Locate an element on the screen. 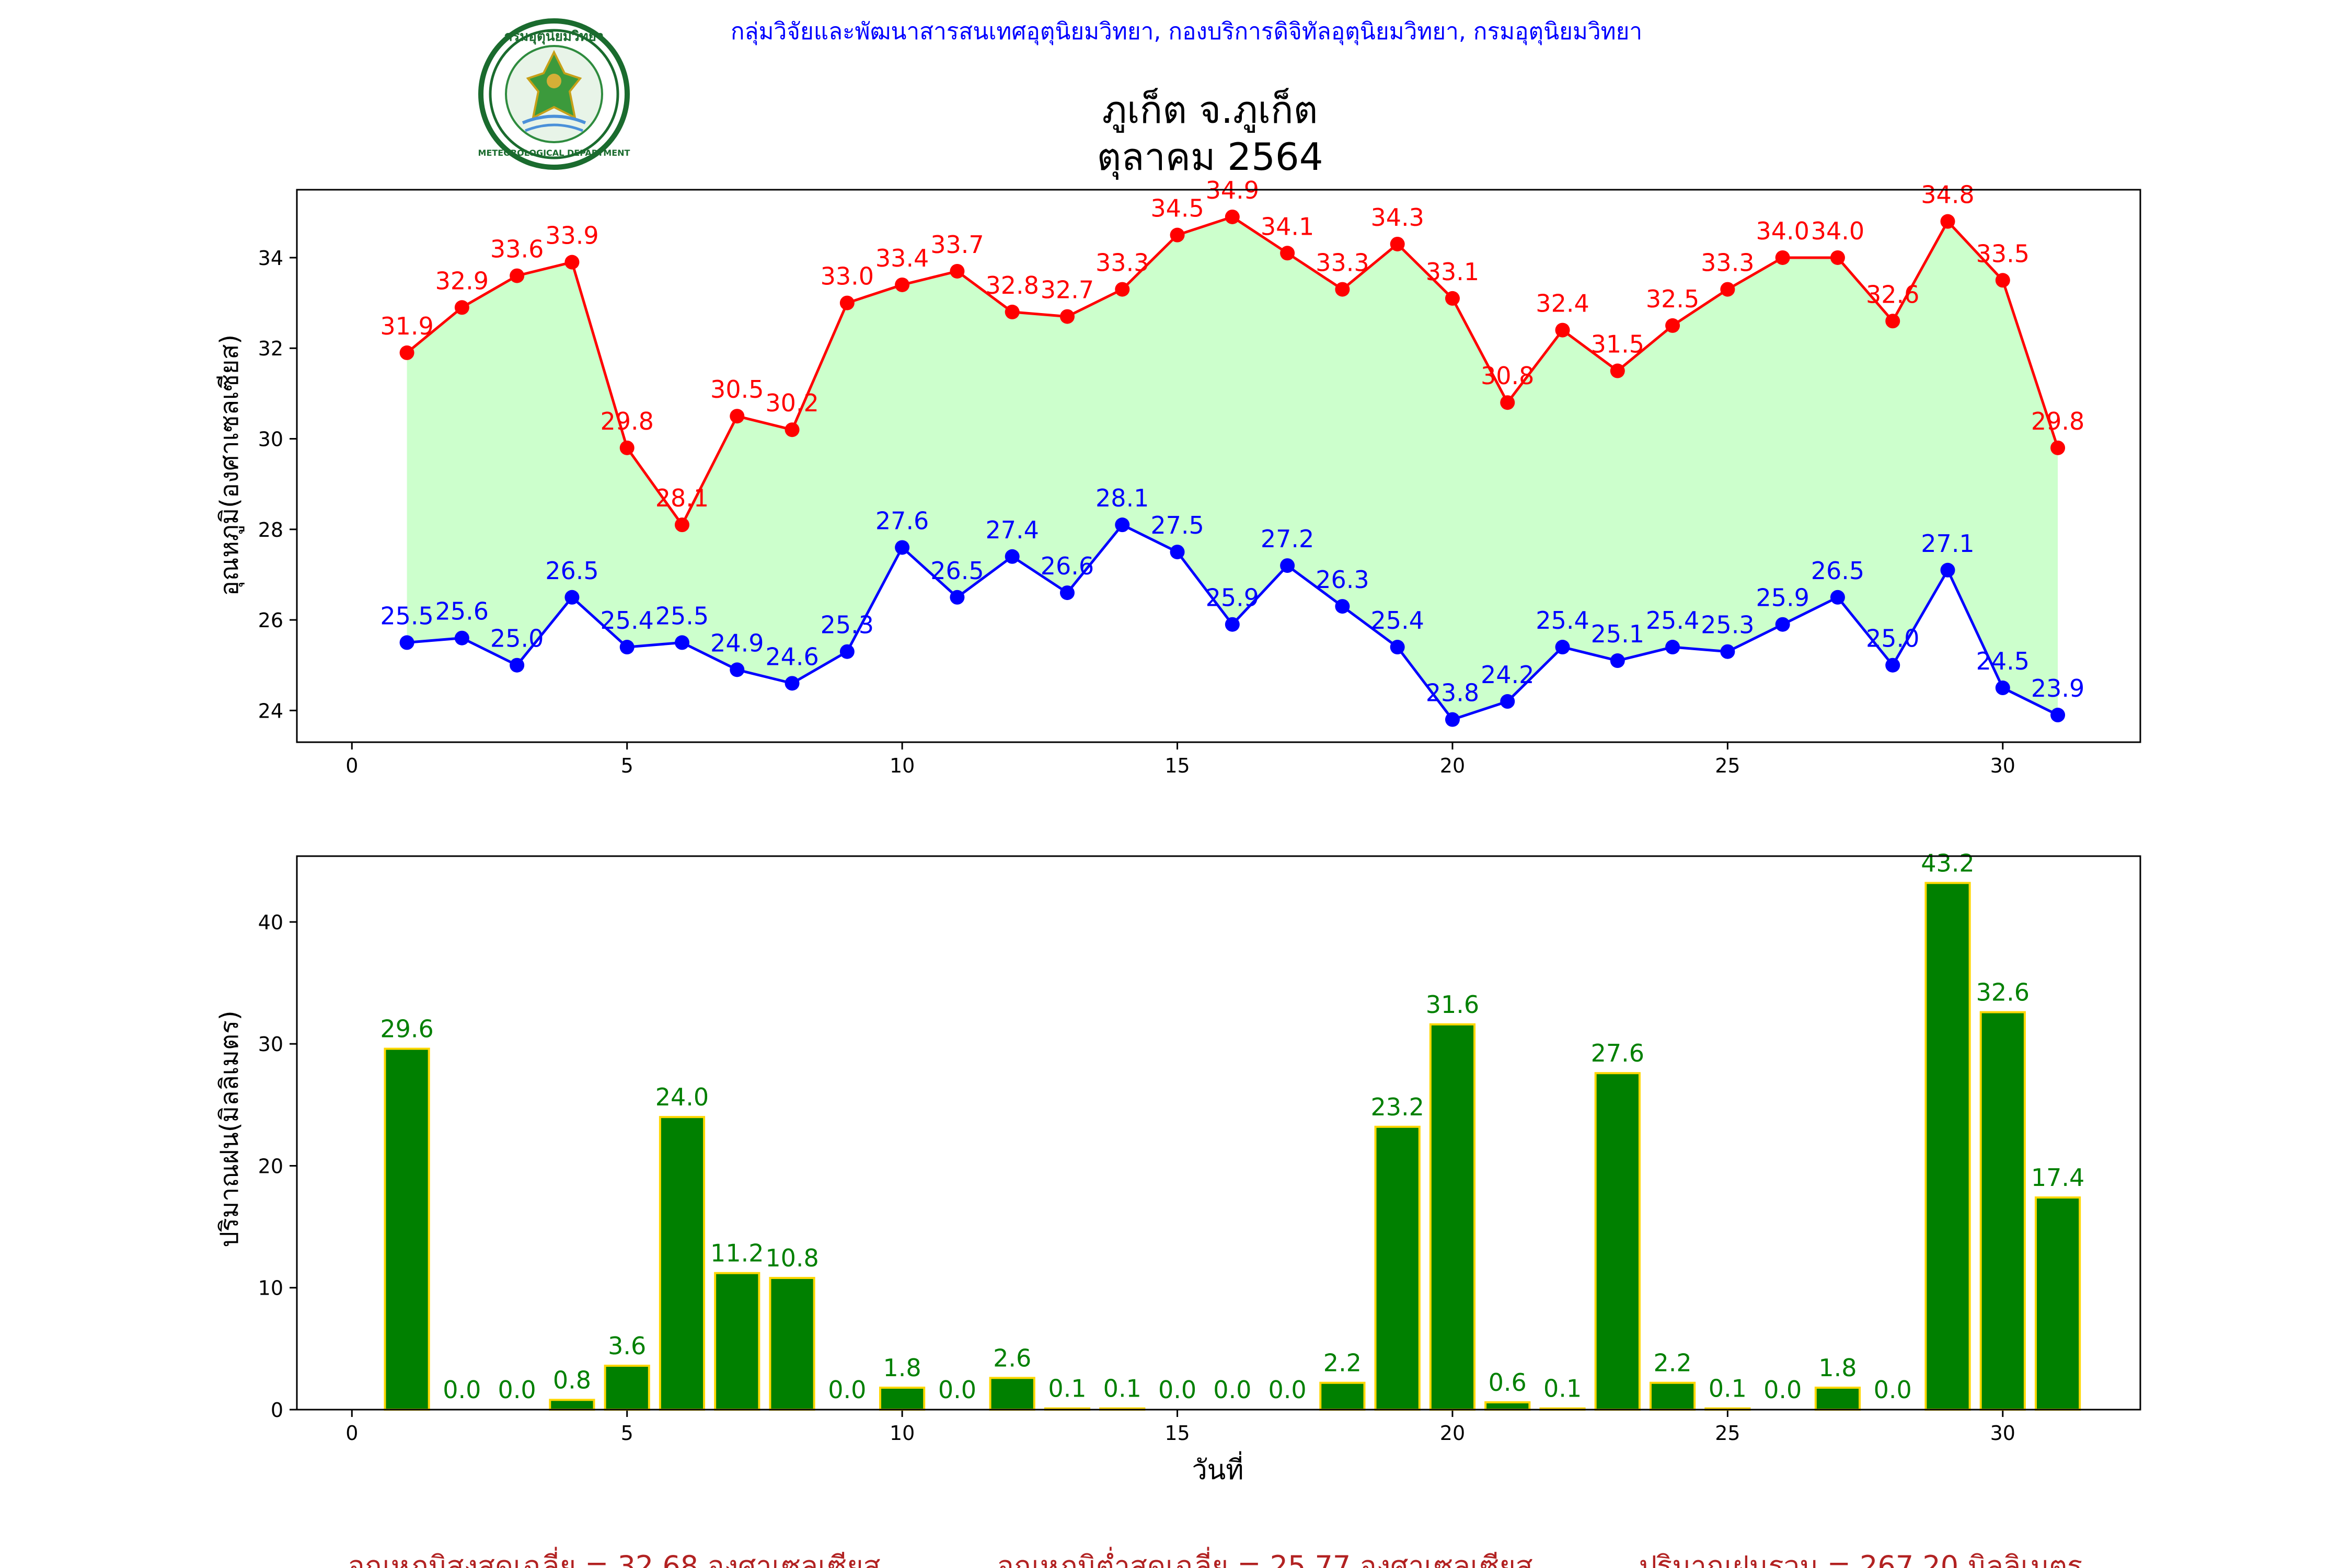  max-temperature-label: 30.2 is located at coordinates (791, 403).